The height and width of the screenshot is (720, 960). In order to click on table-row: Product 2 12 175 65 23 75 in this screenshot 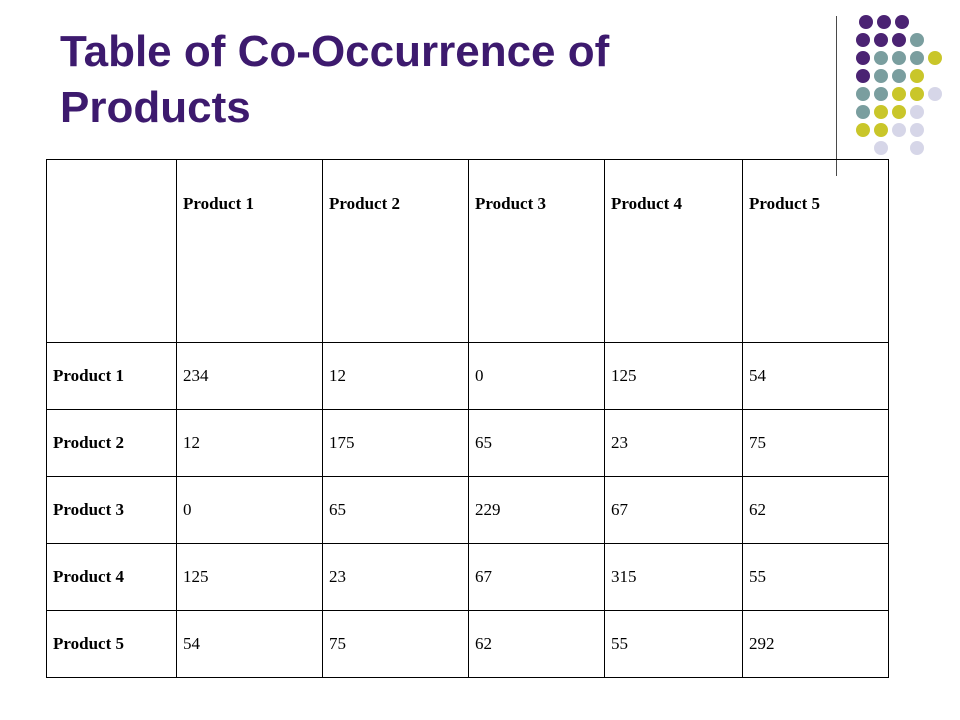, I will do `click(467, 443)`.